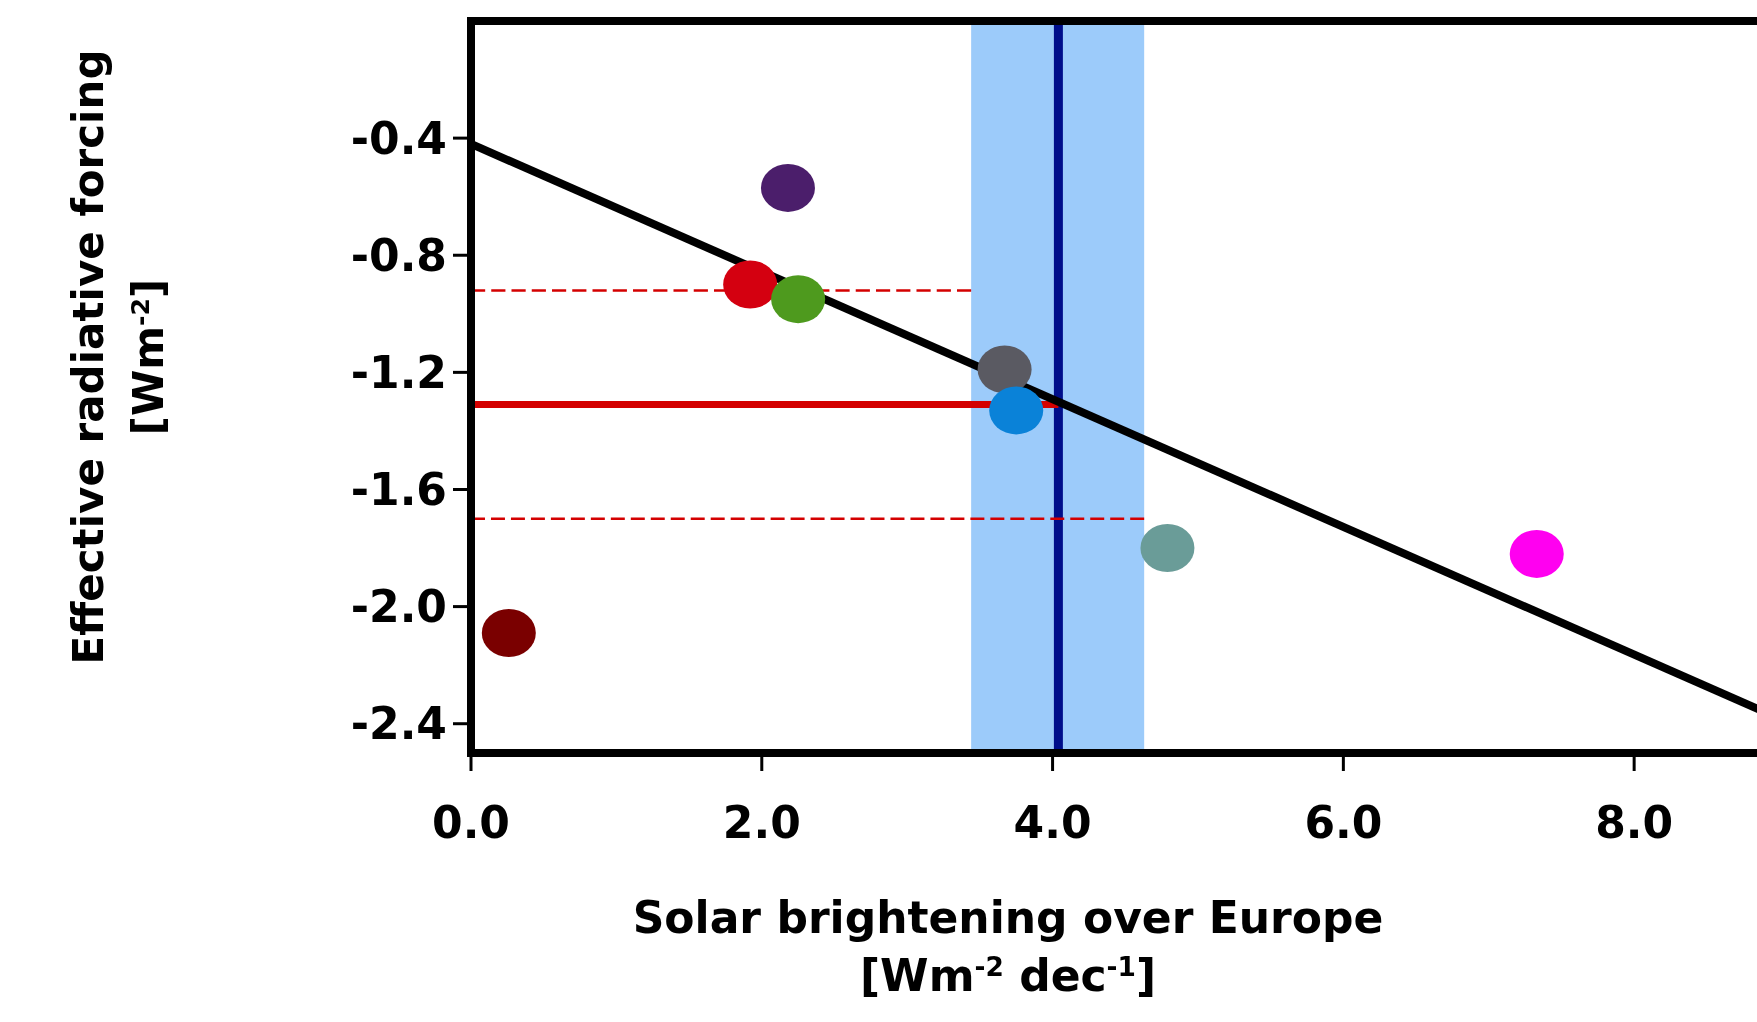 This screenshot has width=1757, height=1022. I want to click on y-tick-label: -1.2, so click(398, 372).